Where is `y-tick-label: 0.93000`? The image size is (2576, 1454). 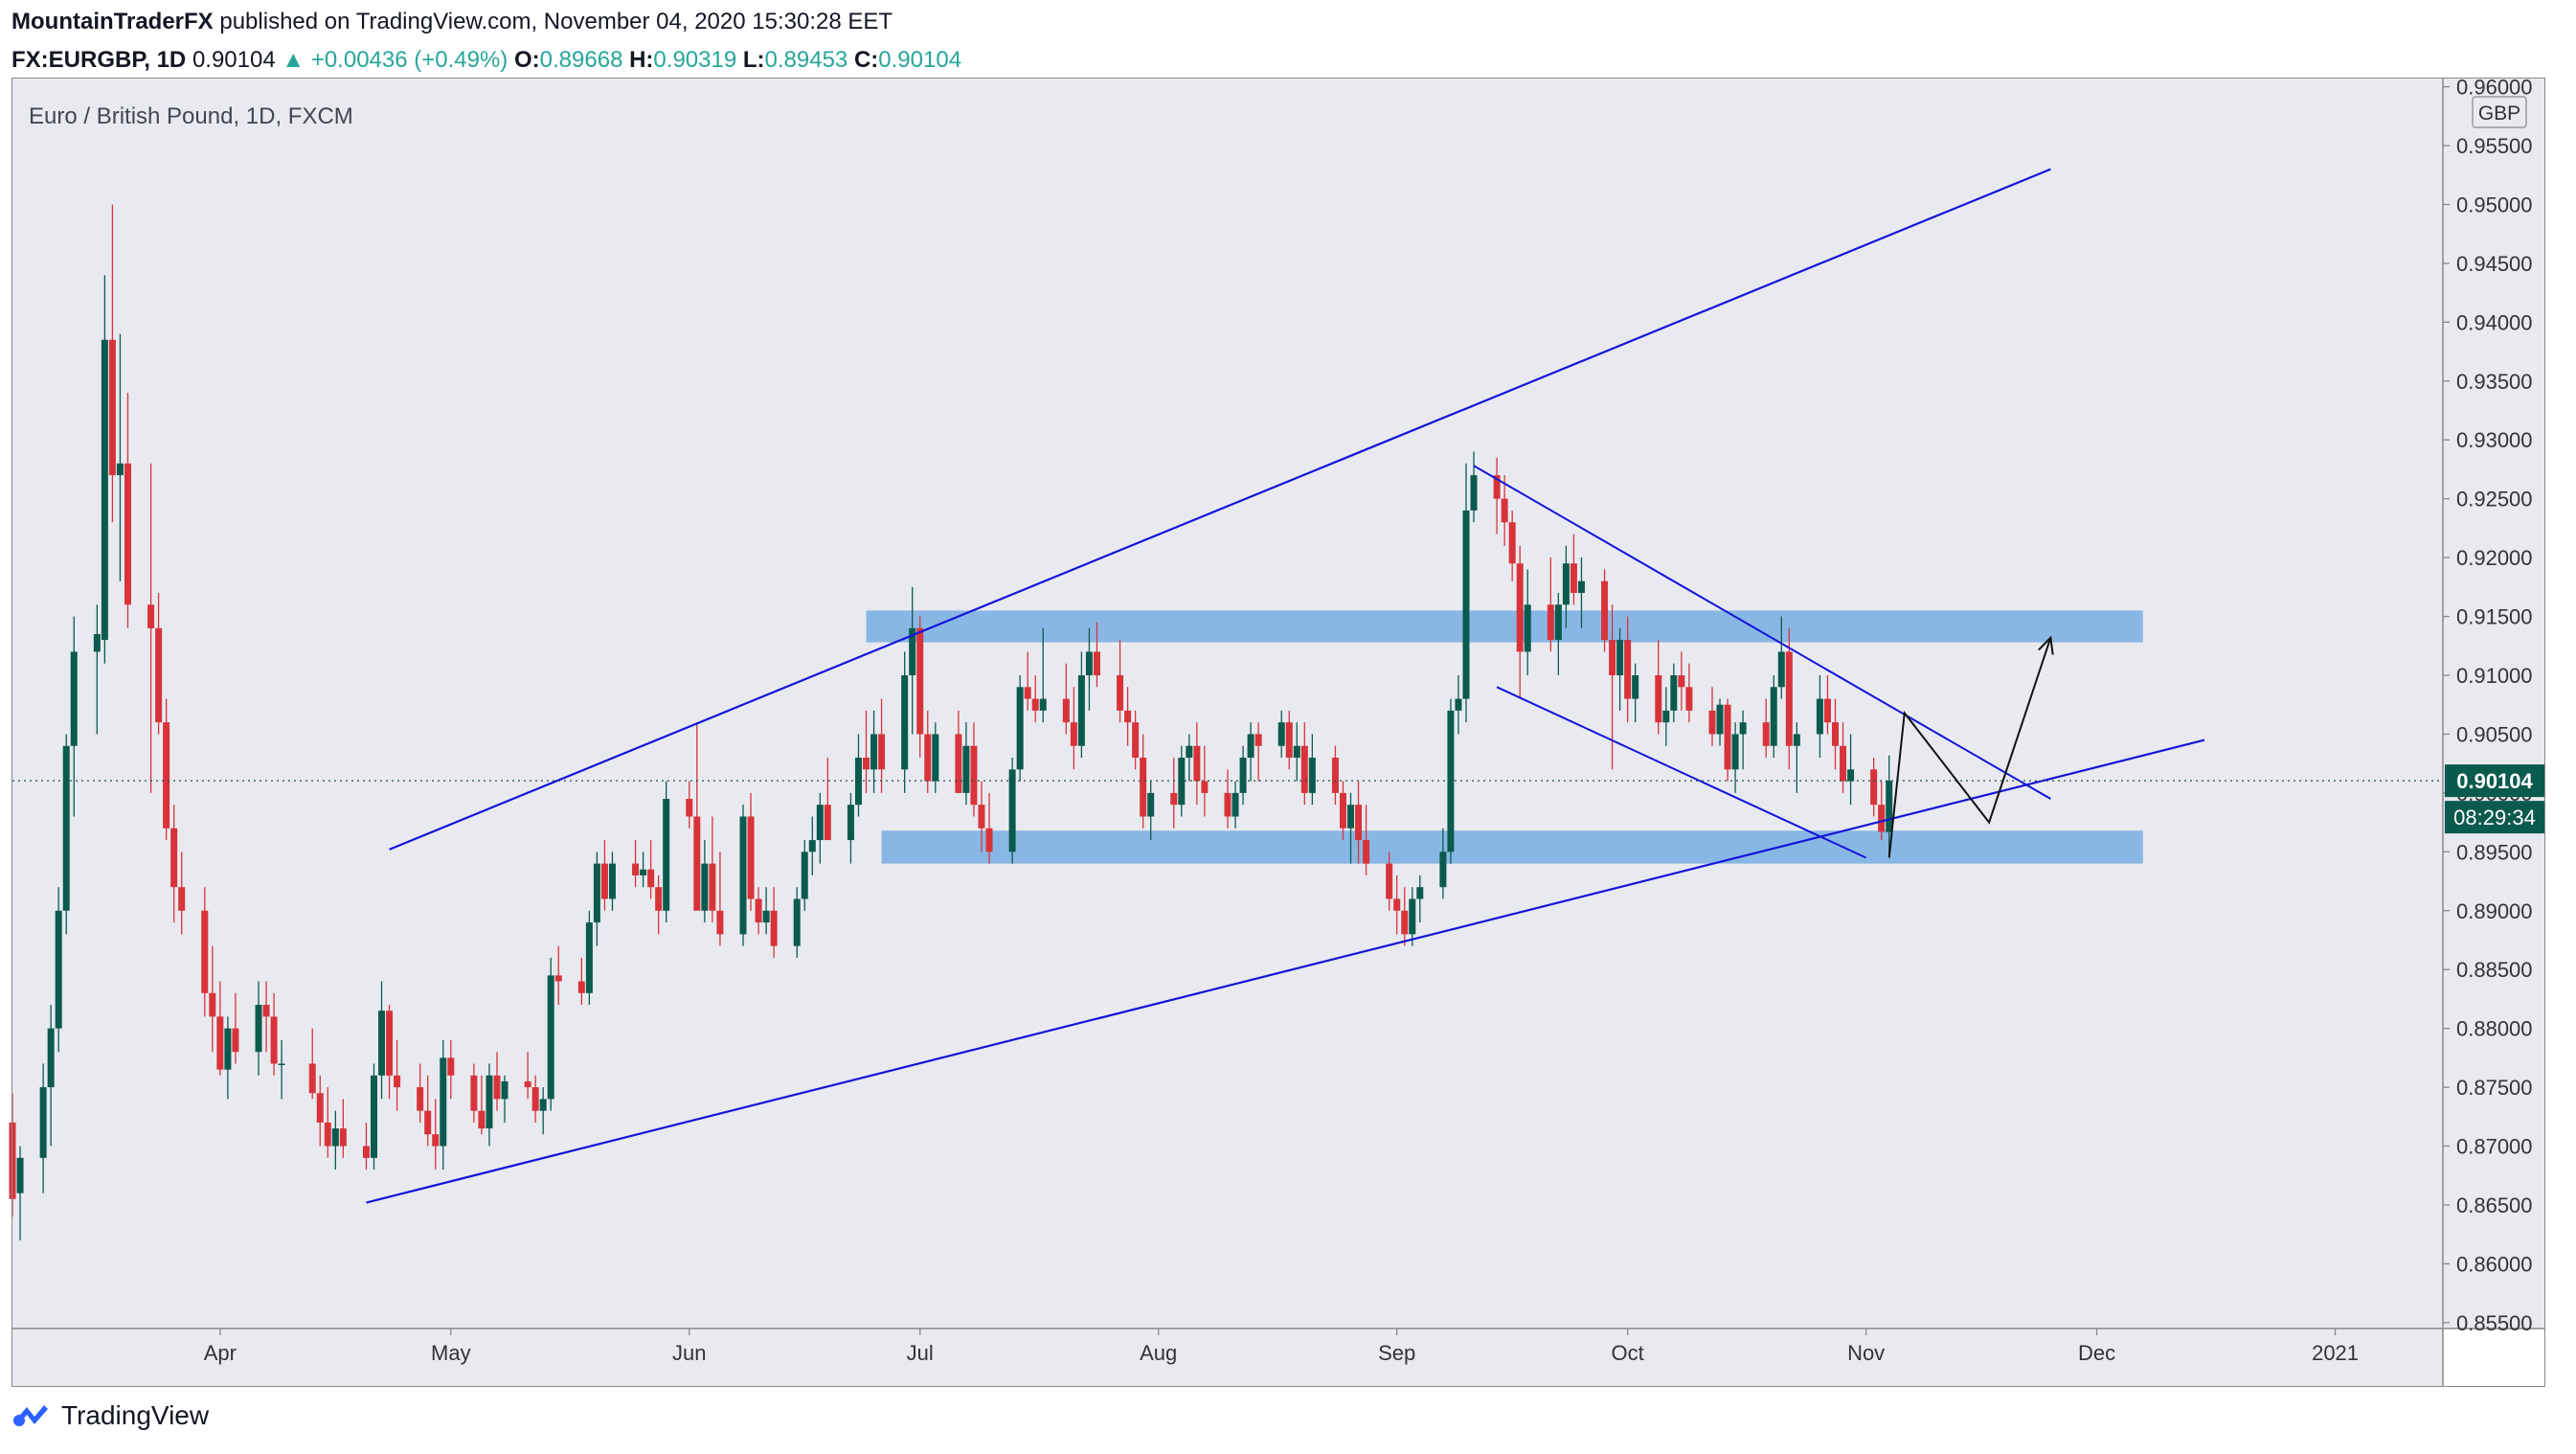 y-tick-label: 0.93000 is located at coordinates (2494, 440).